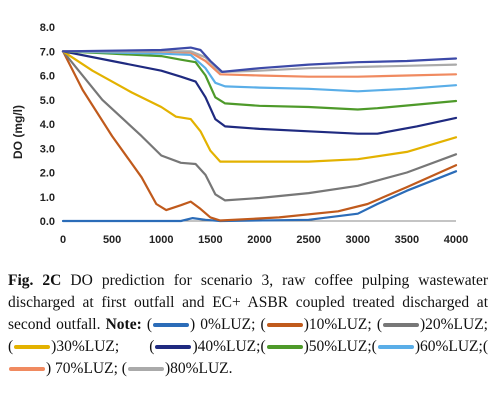  Describe the element at coordinates (47, 77) in the screenshot. I see `y-tick-label: 6.0` at that location.